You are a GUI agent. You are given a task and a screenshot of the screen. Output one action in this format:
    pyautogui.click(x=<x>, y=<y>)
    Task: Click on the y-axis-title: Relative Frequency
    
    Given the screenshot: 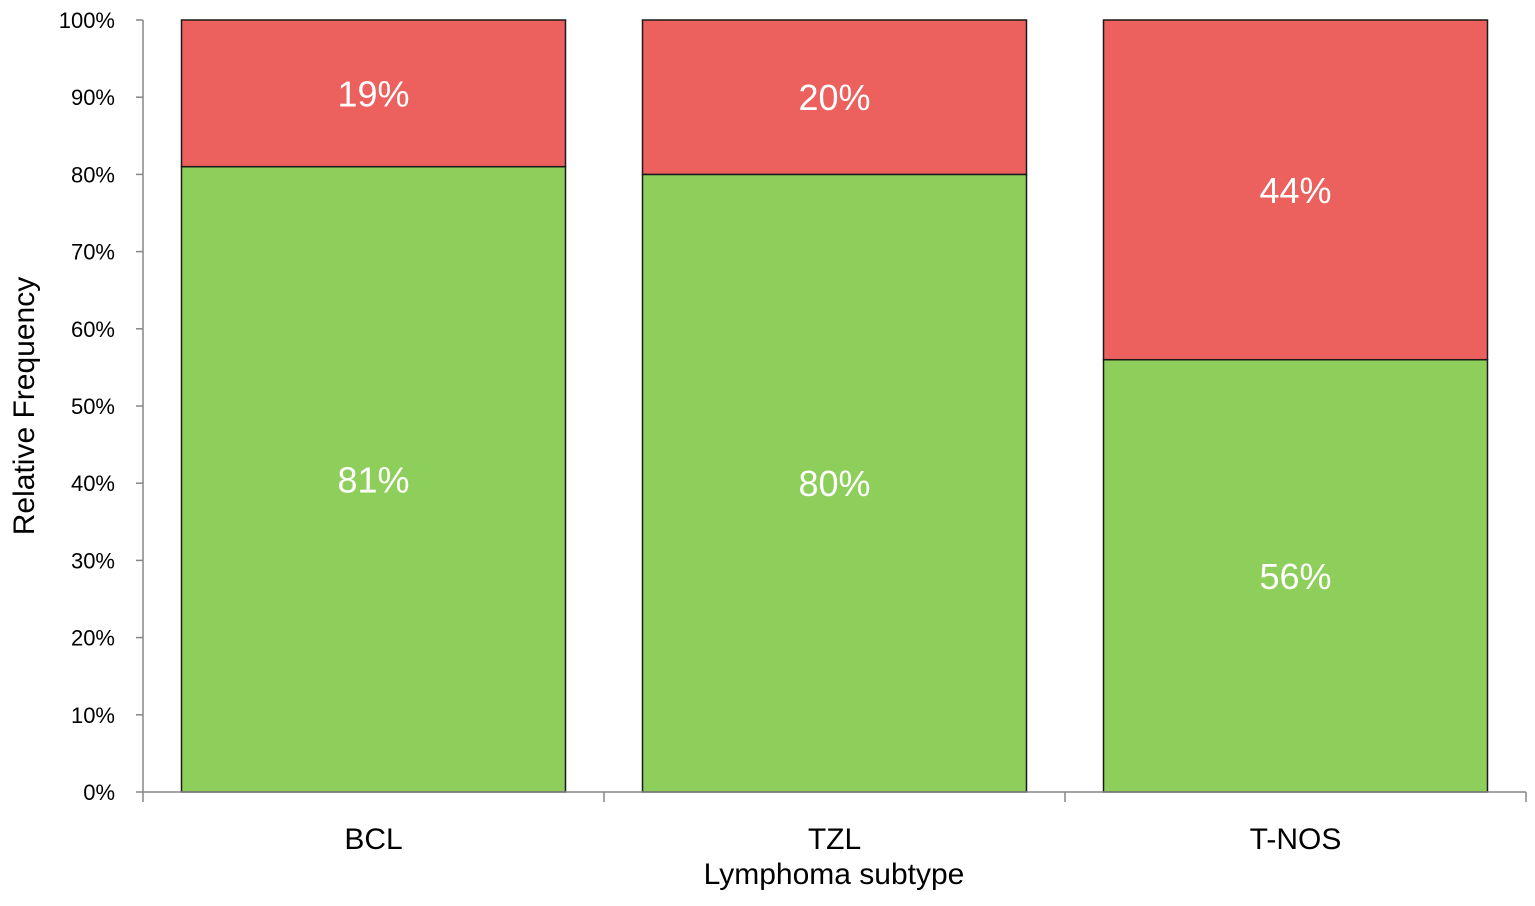 What is the action you would take?
    pyautogui.click(x=24, y=406)
    